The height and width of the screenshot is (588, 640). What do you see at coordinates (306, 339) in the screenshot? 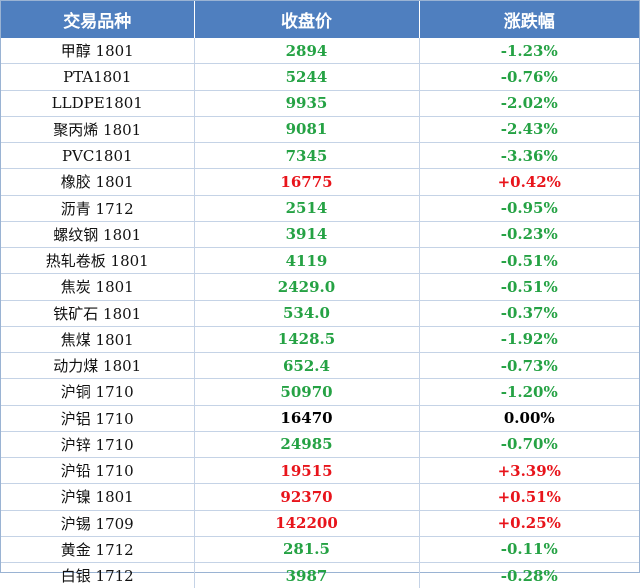
I see `close-price-cell: 1428.5` at bounding box center [306, 339].